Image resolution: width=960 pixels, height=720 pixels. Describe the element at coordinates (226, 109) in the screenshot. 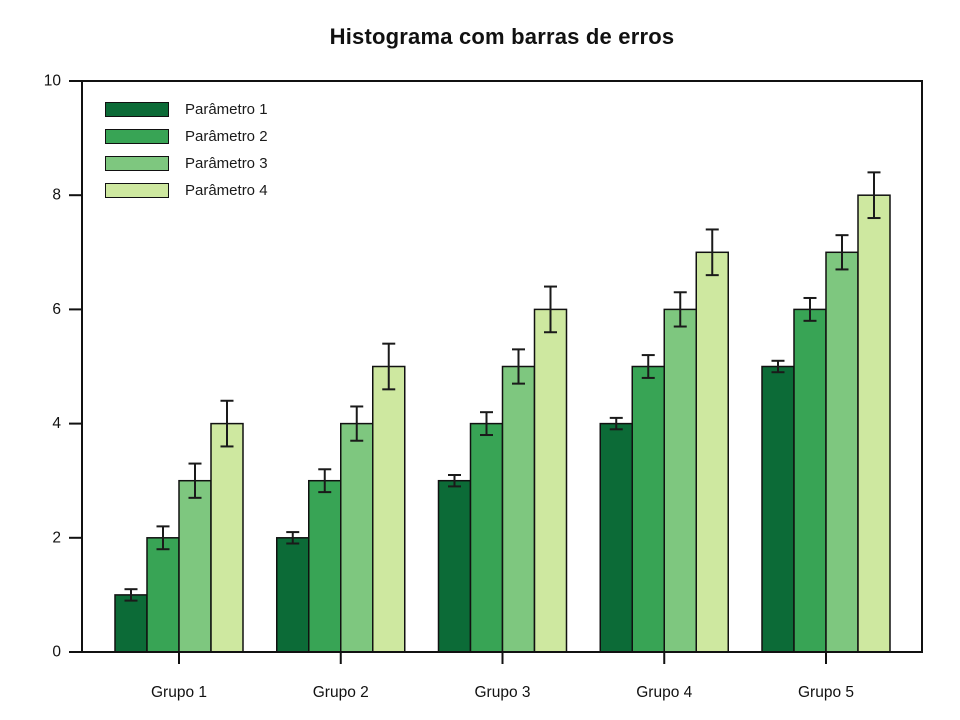

I see `legend-label-1: Parâmetro 1` at that location.